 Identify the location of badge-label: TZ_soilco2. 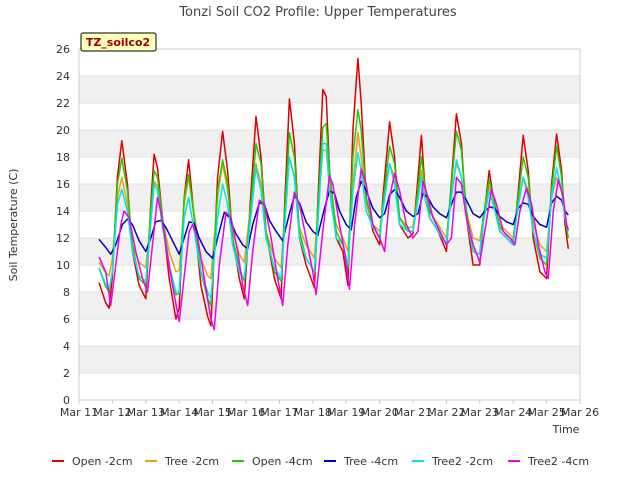
(118, 42).